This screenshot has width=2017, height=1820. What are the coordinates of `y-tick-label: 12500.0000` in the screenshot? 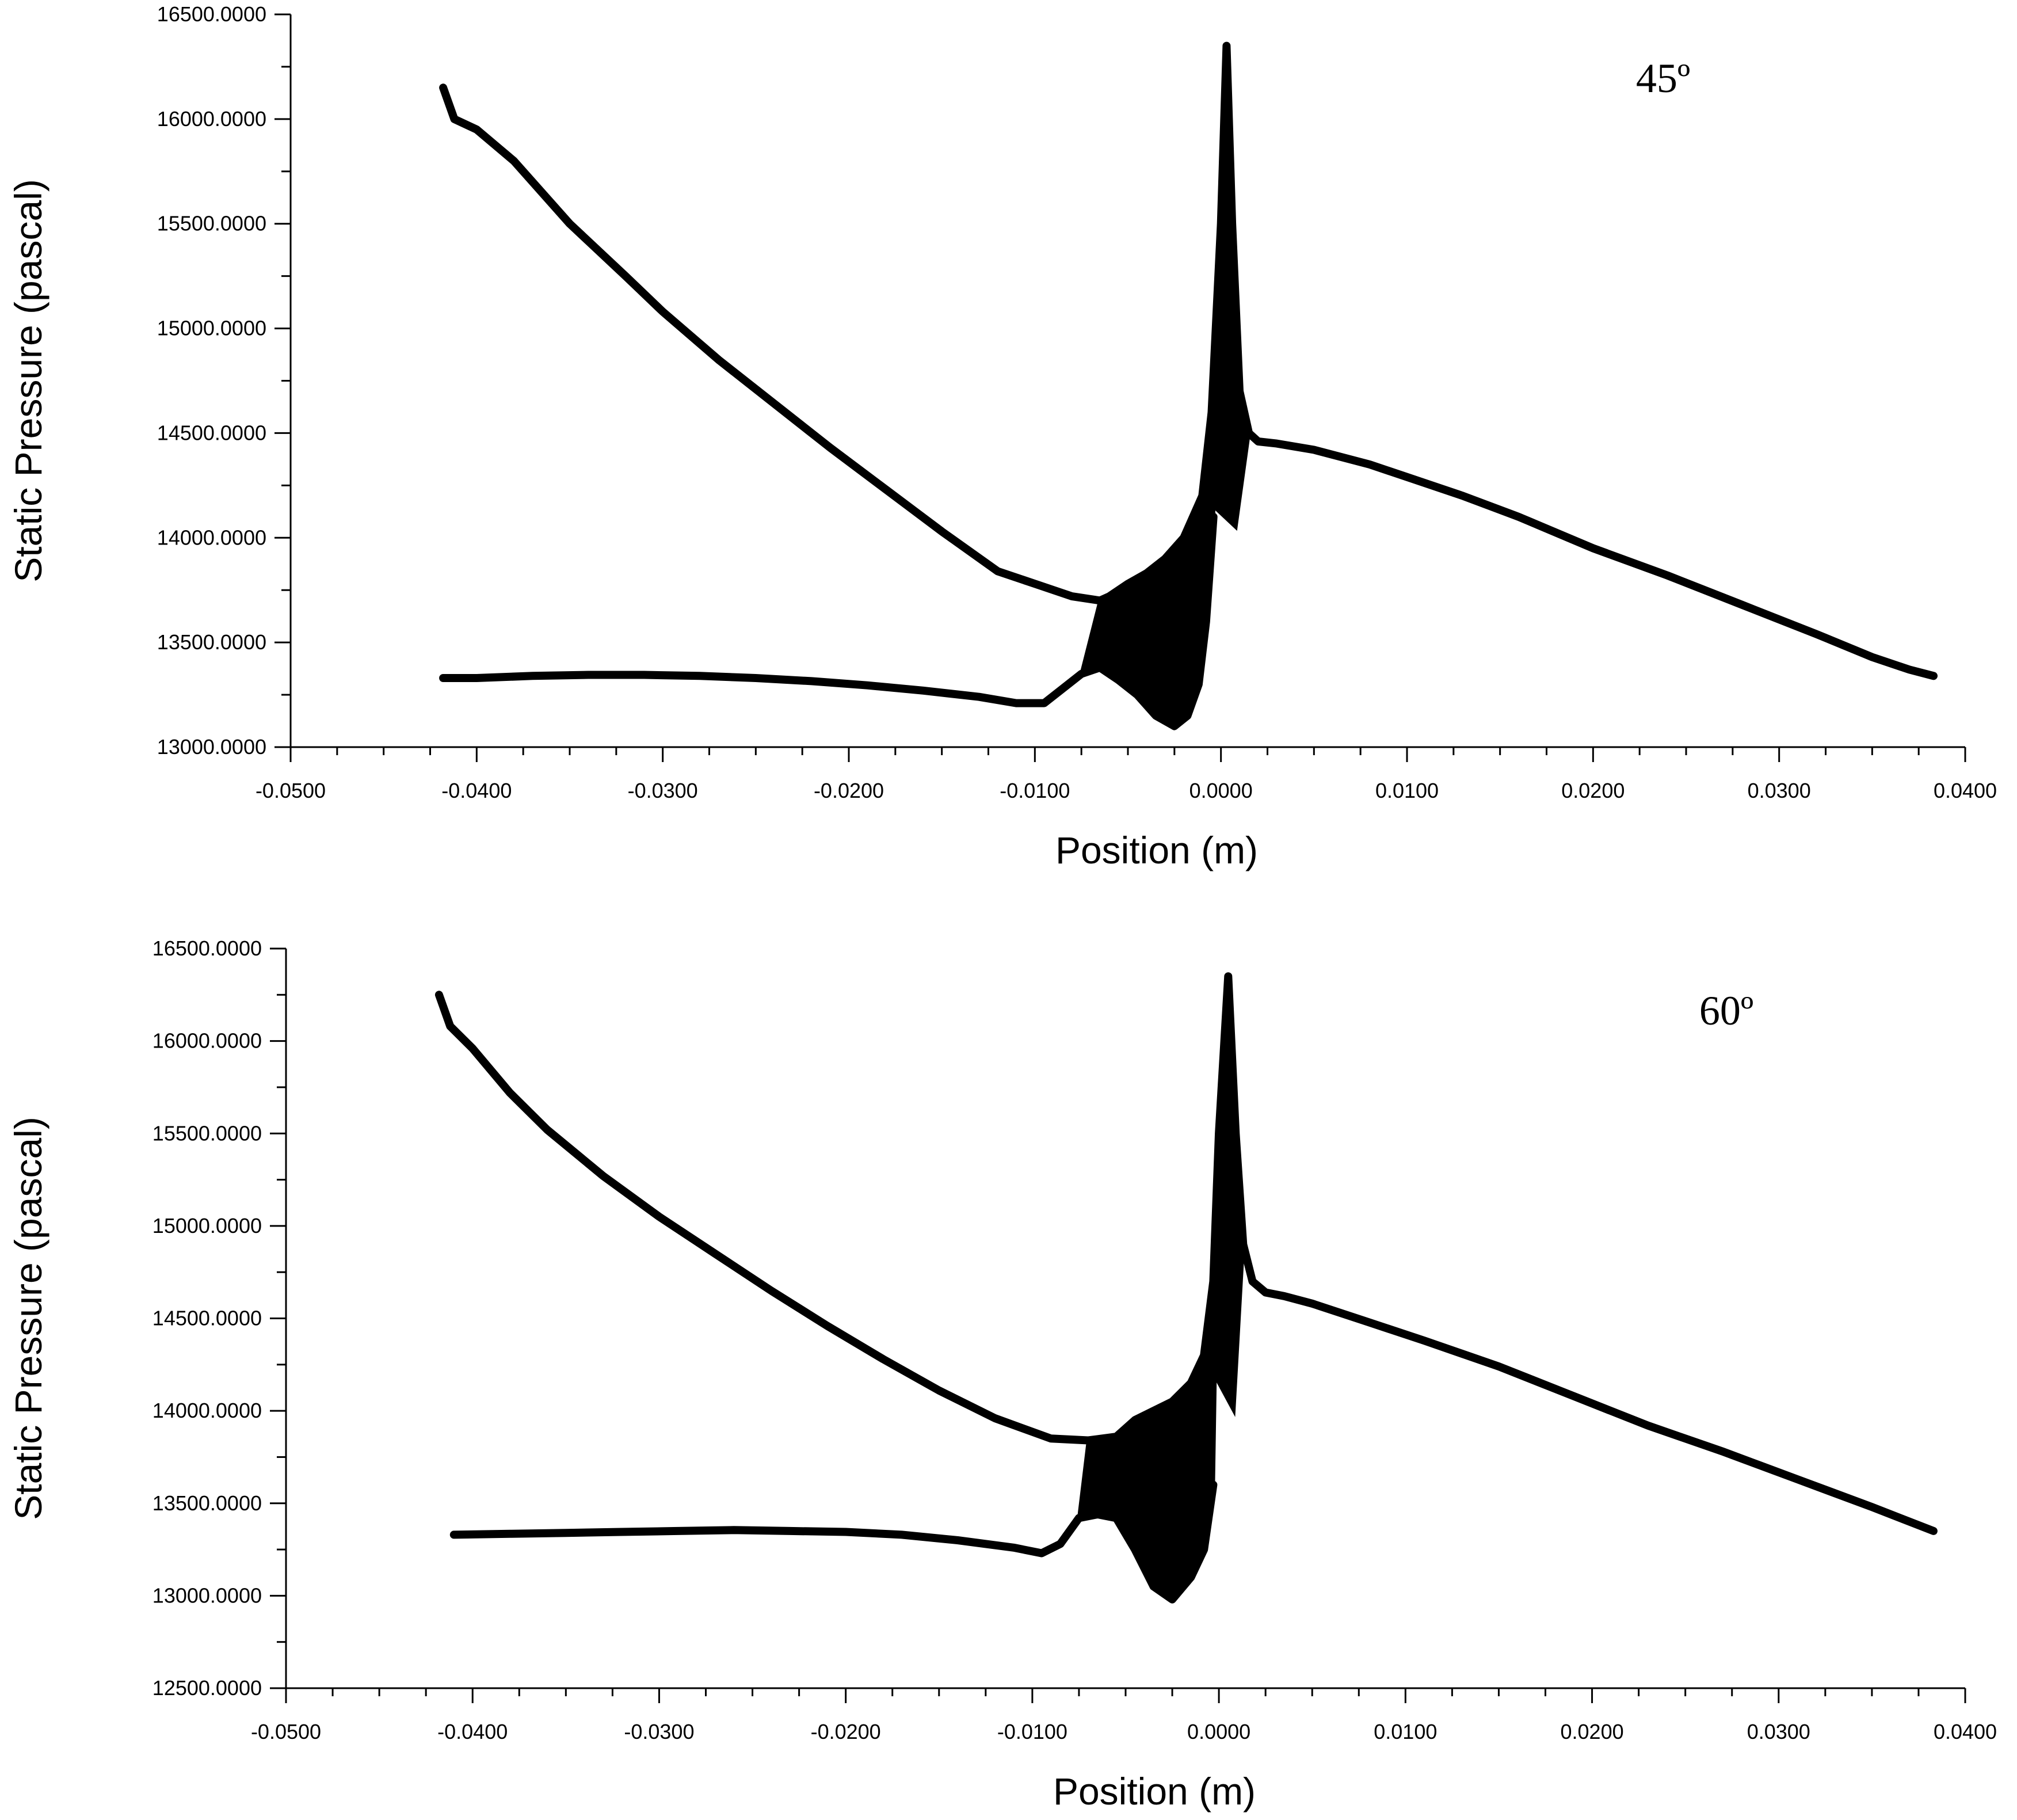 It's located at (207, 1688).